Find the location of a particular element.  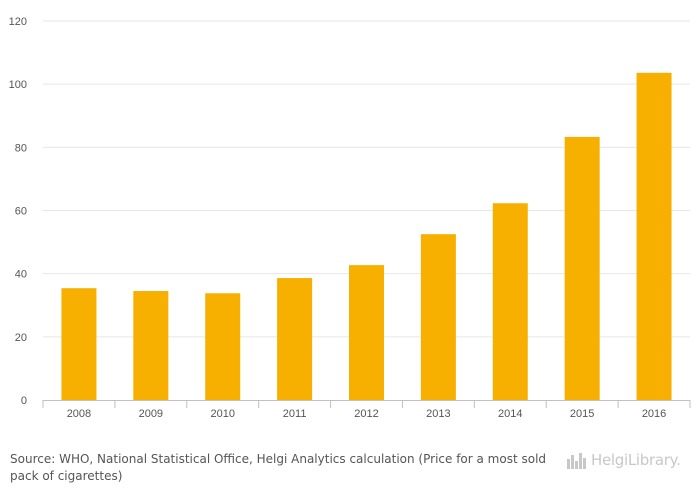

bar-2009 is located at coordinates (151, 345).